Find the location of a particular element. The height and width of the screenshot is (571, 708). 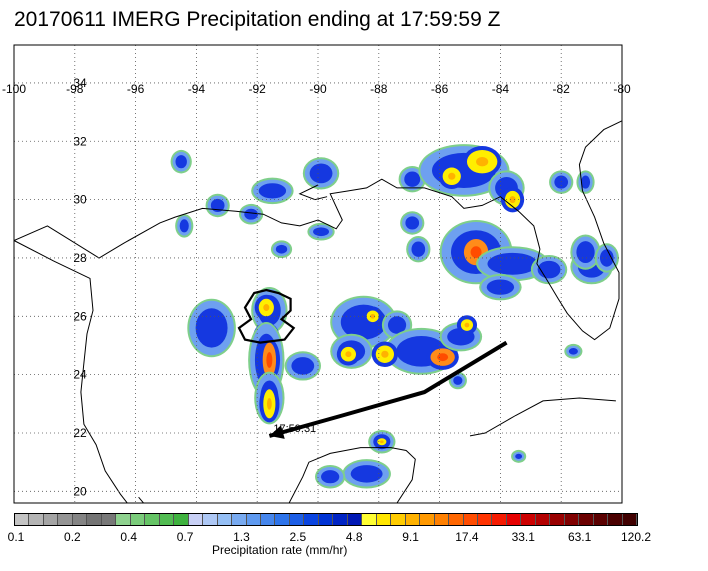

latitude-tick-label: 28 is located at coordinates (80, 258).